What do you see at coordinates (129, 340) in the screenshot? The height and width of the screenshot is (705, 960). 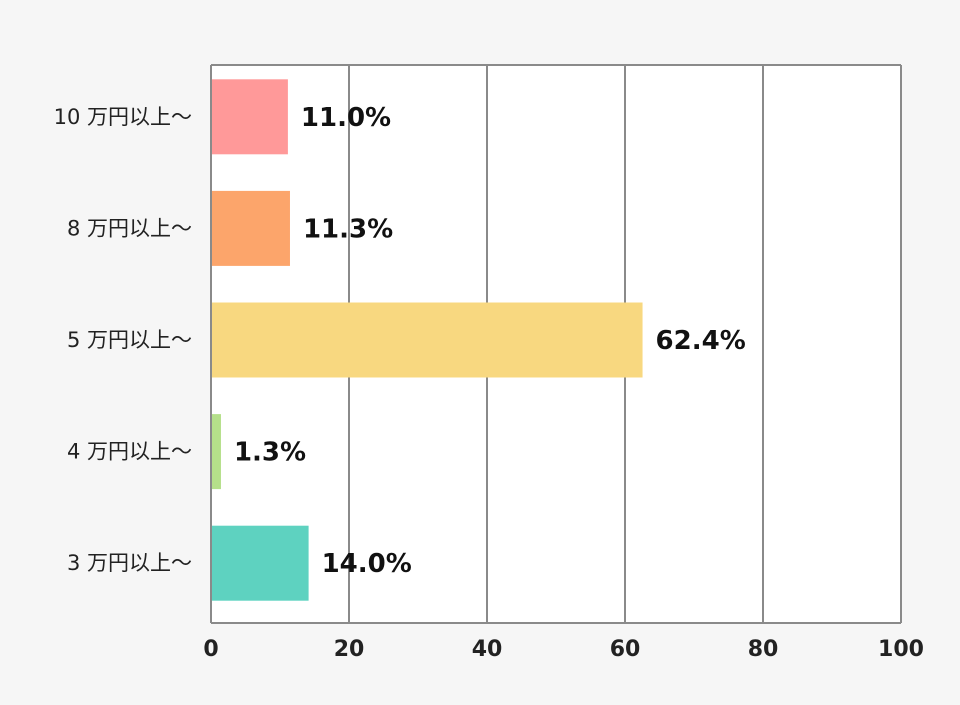 I see `category-label-2: 5 万円以上〜` at bounding box center [129, 340].